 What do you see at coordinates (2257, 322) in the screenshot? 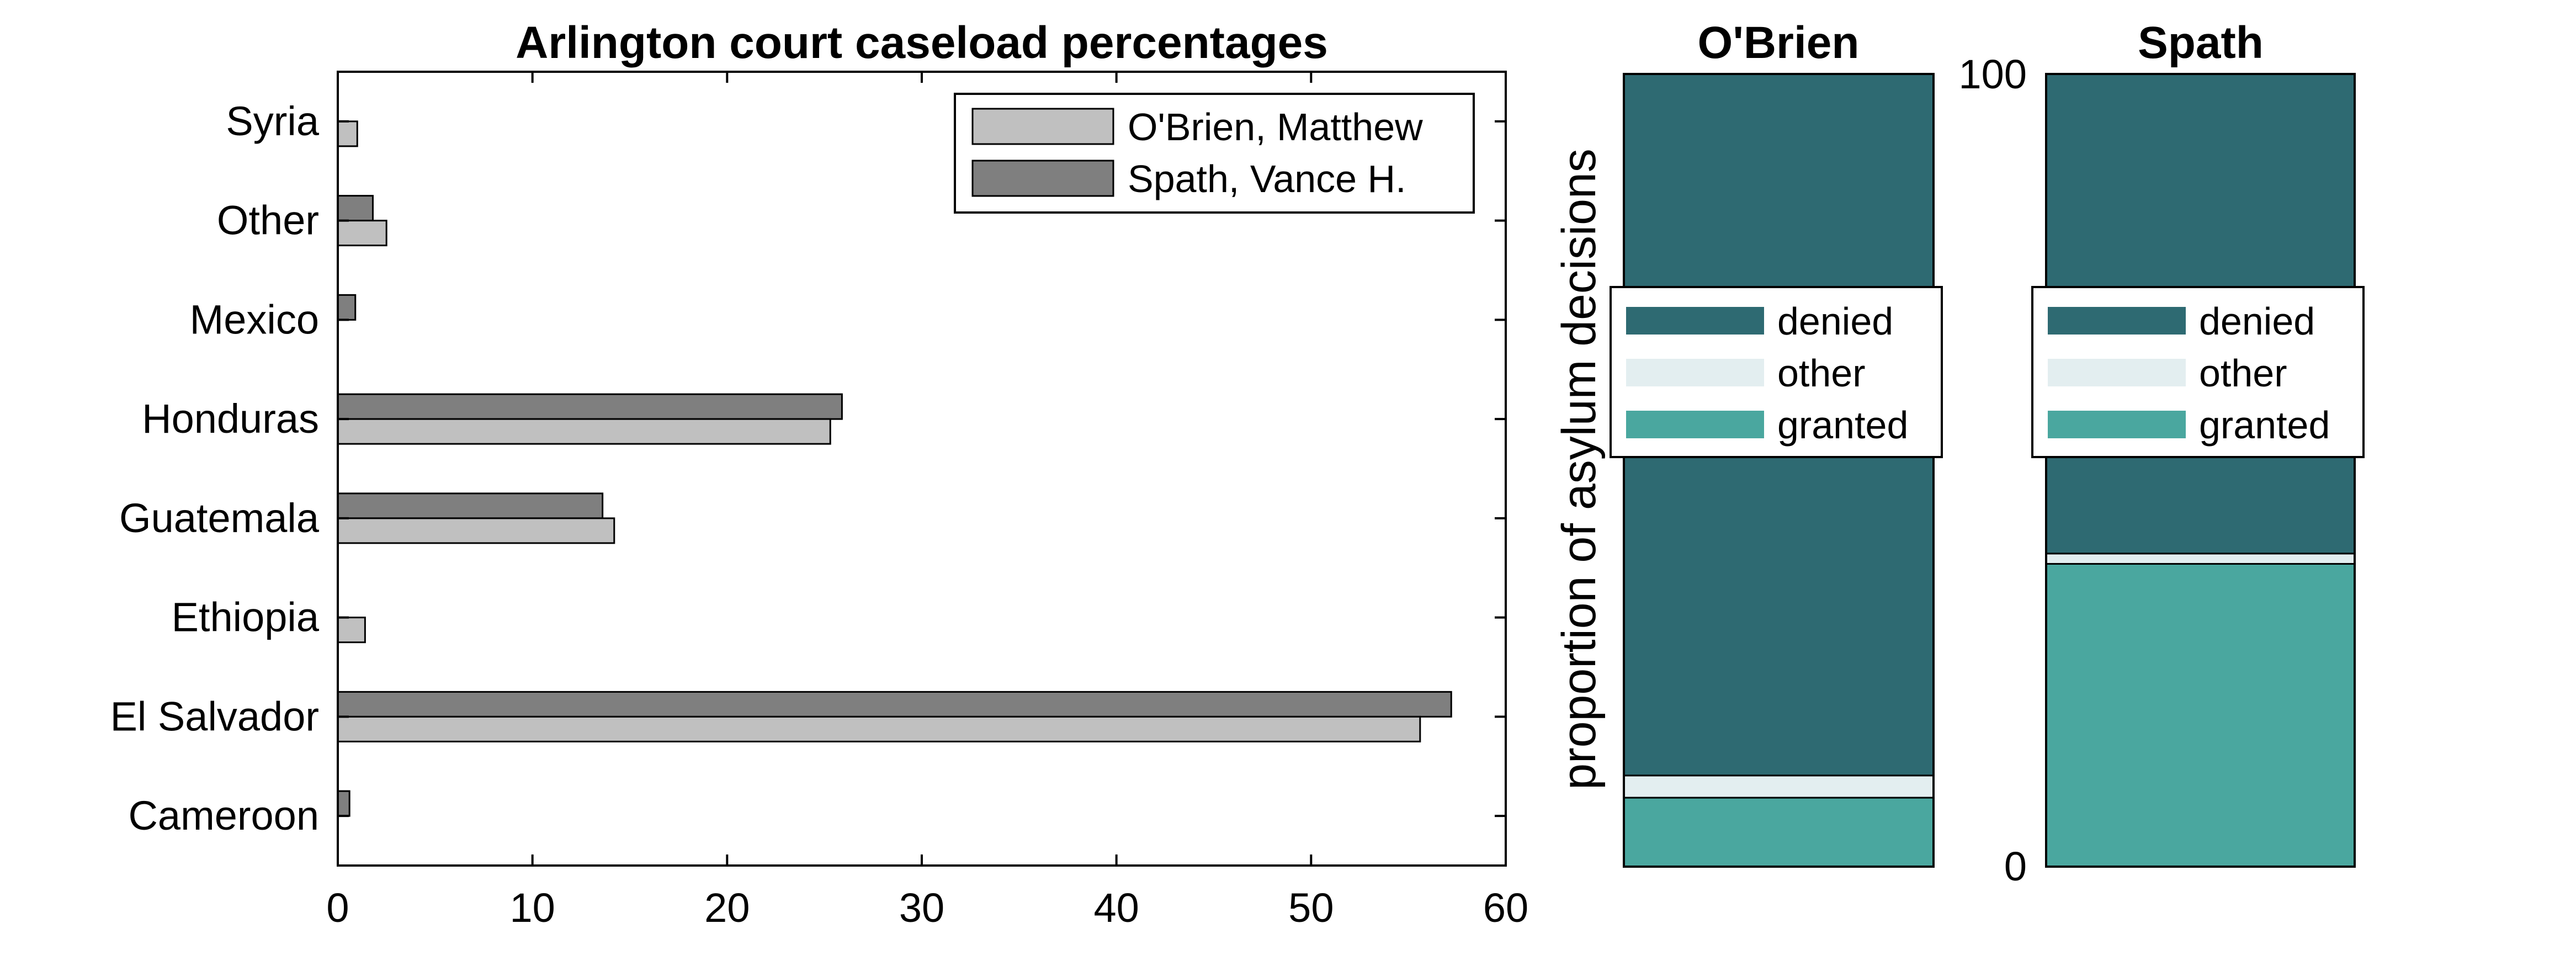
I see `spath-legend-denied: denied` at bounding box center [2257, 322].